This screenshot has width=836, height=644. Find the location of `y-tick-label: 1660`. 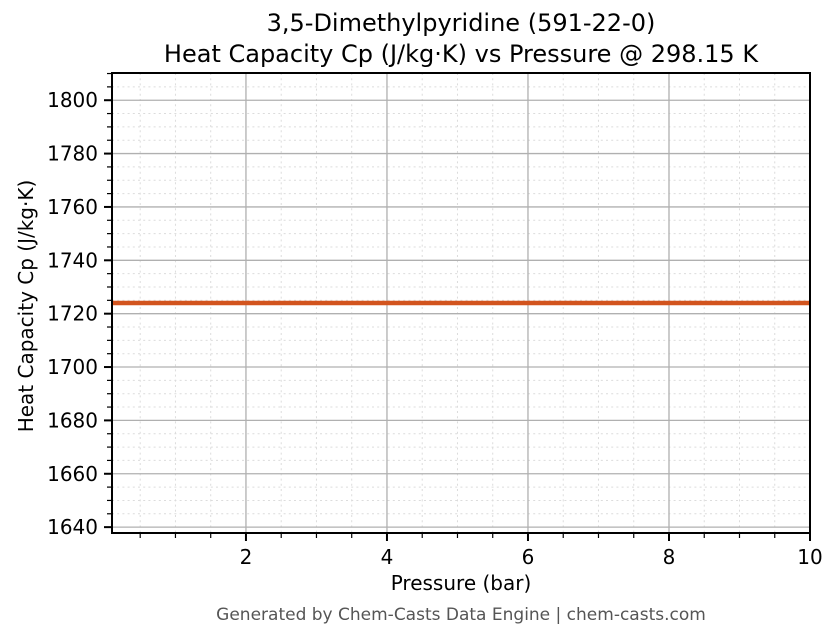

y-tick-label: 1660 is located at coordinates (72, 474).